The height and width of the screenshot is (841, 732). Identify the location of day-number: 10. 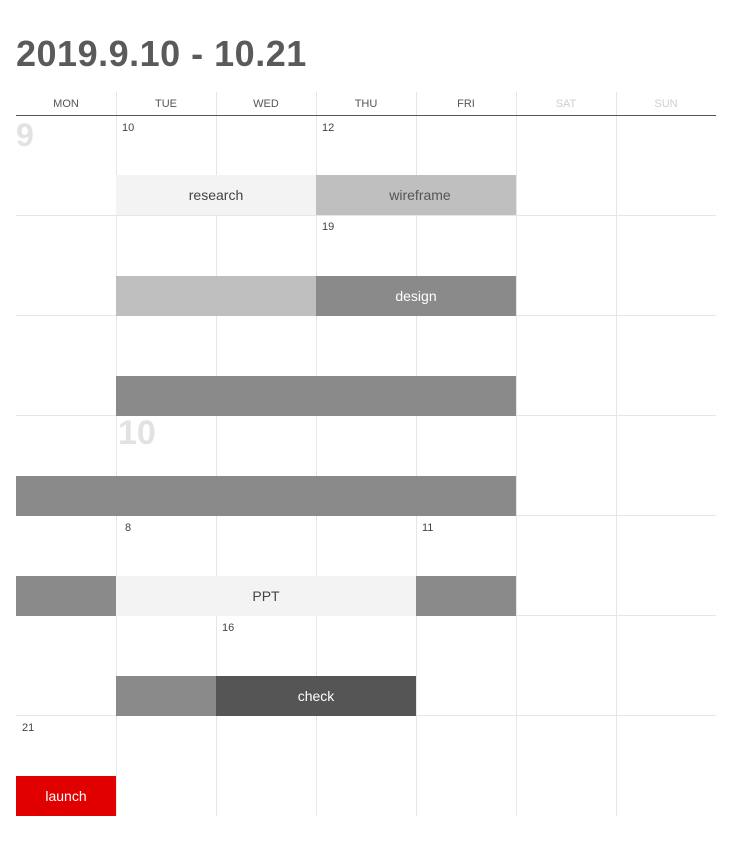
(128, 128).